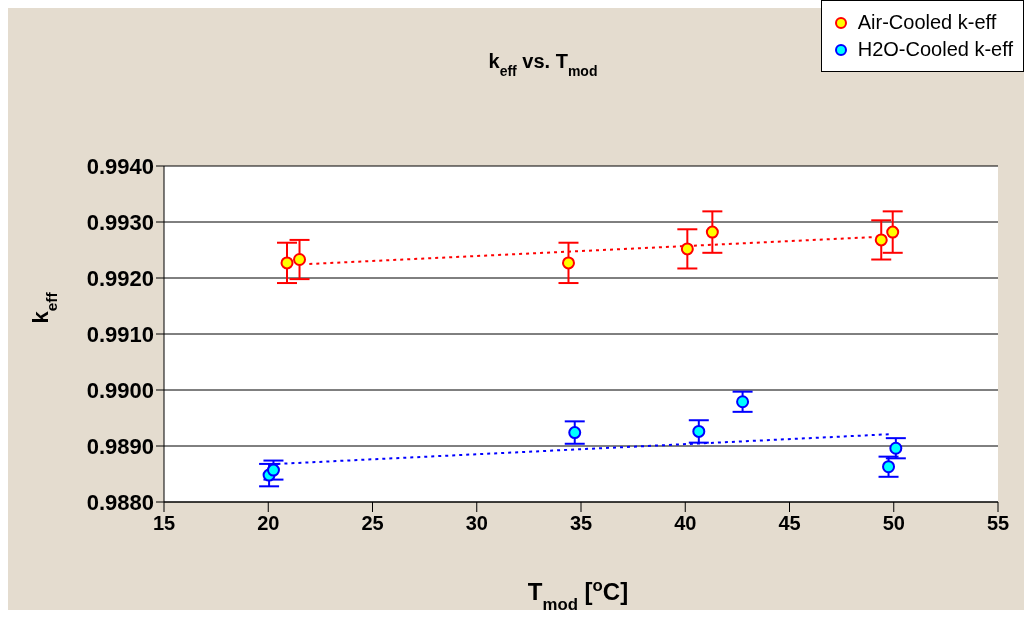 This screenshot has width=1032, height=618. I want to click on x-axis-title: T$_{mod}$ [$^{o}$C], so click(578, 594).